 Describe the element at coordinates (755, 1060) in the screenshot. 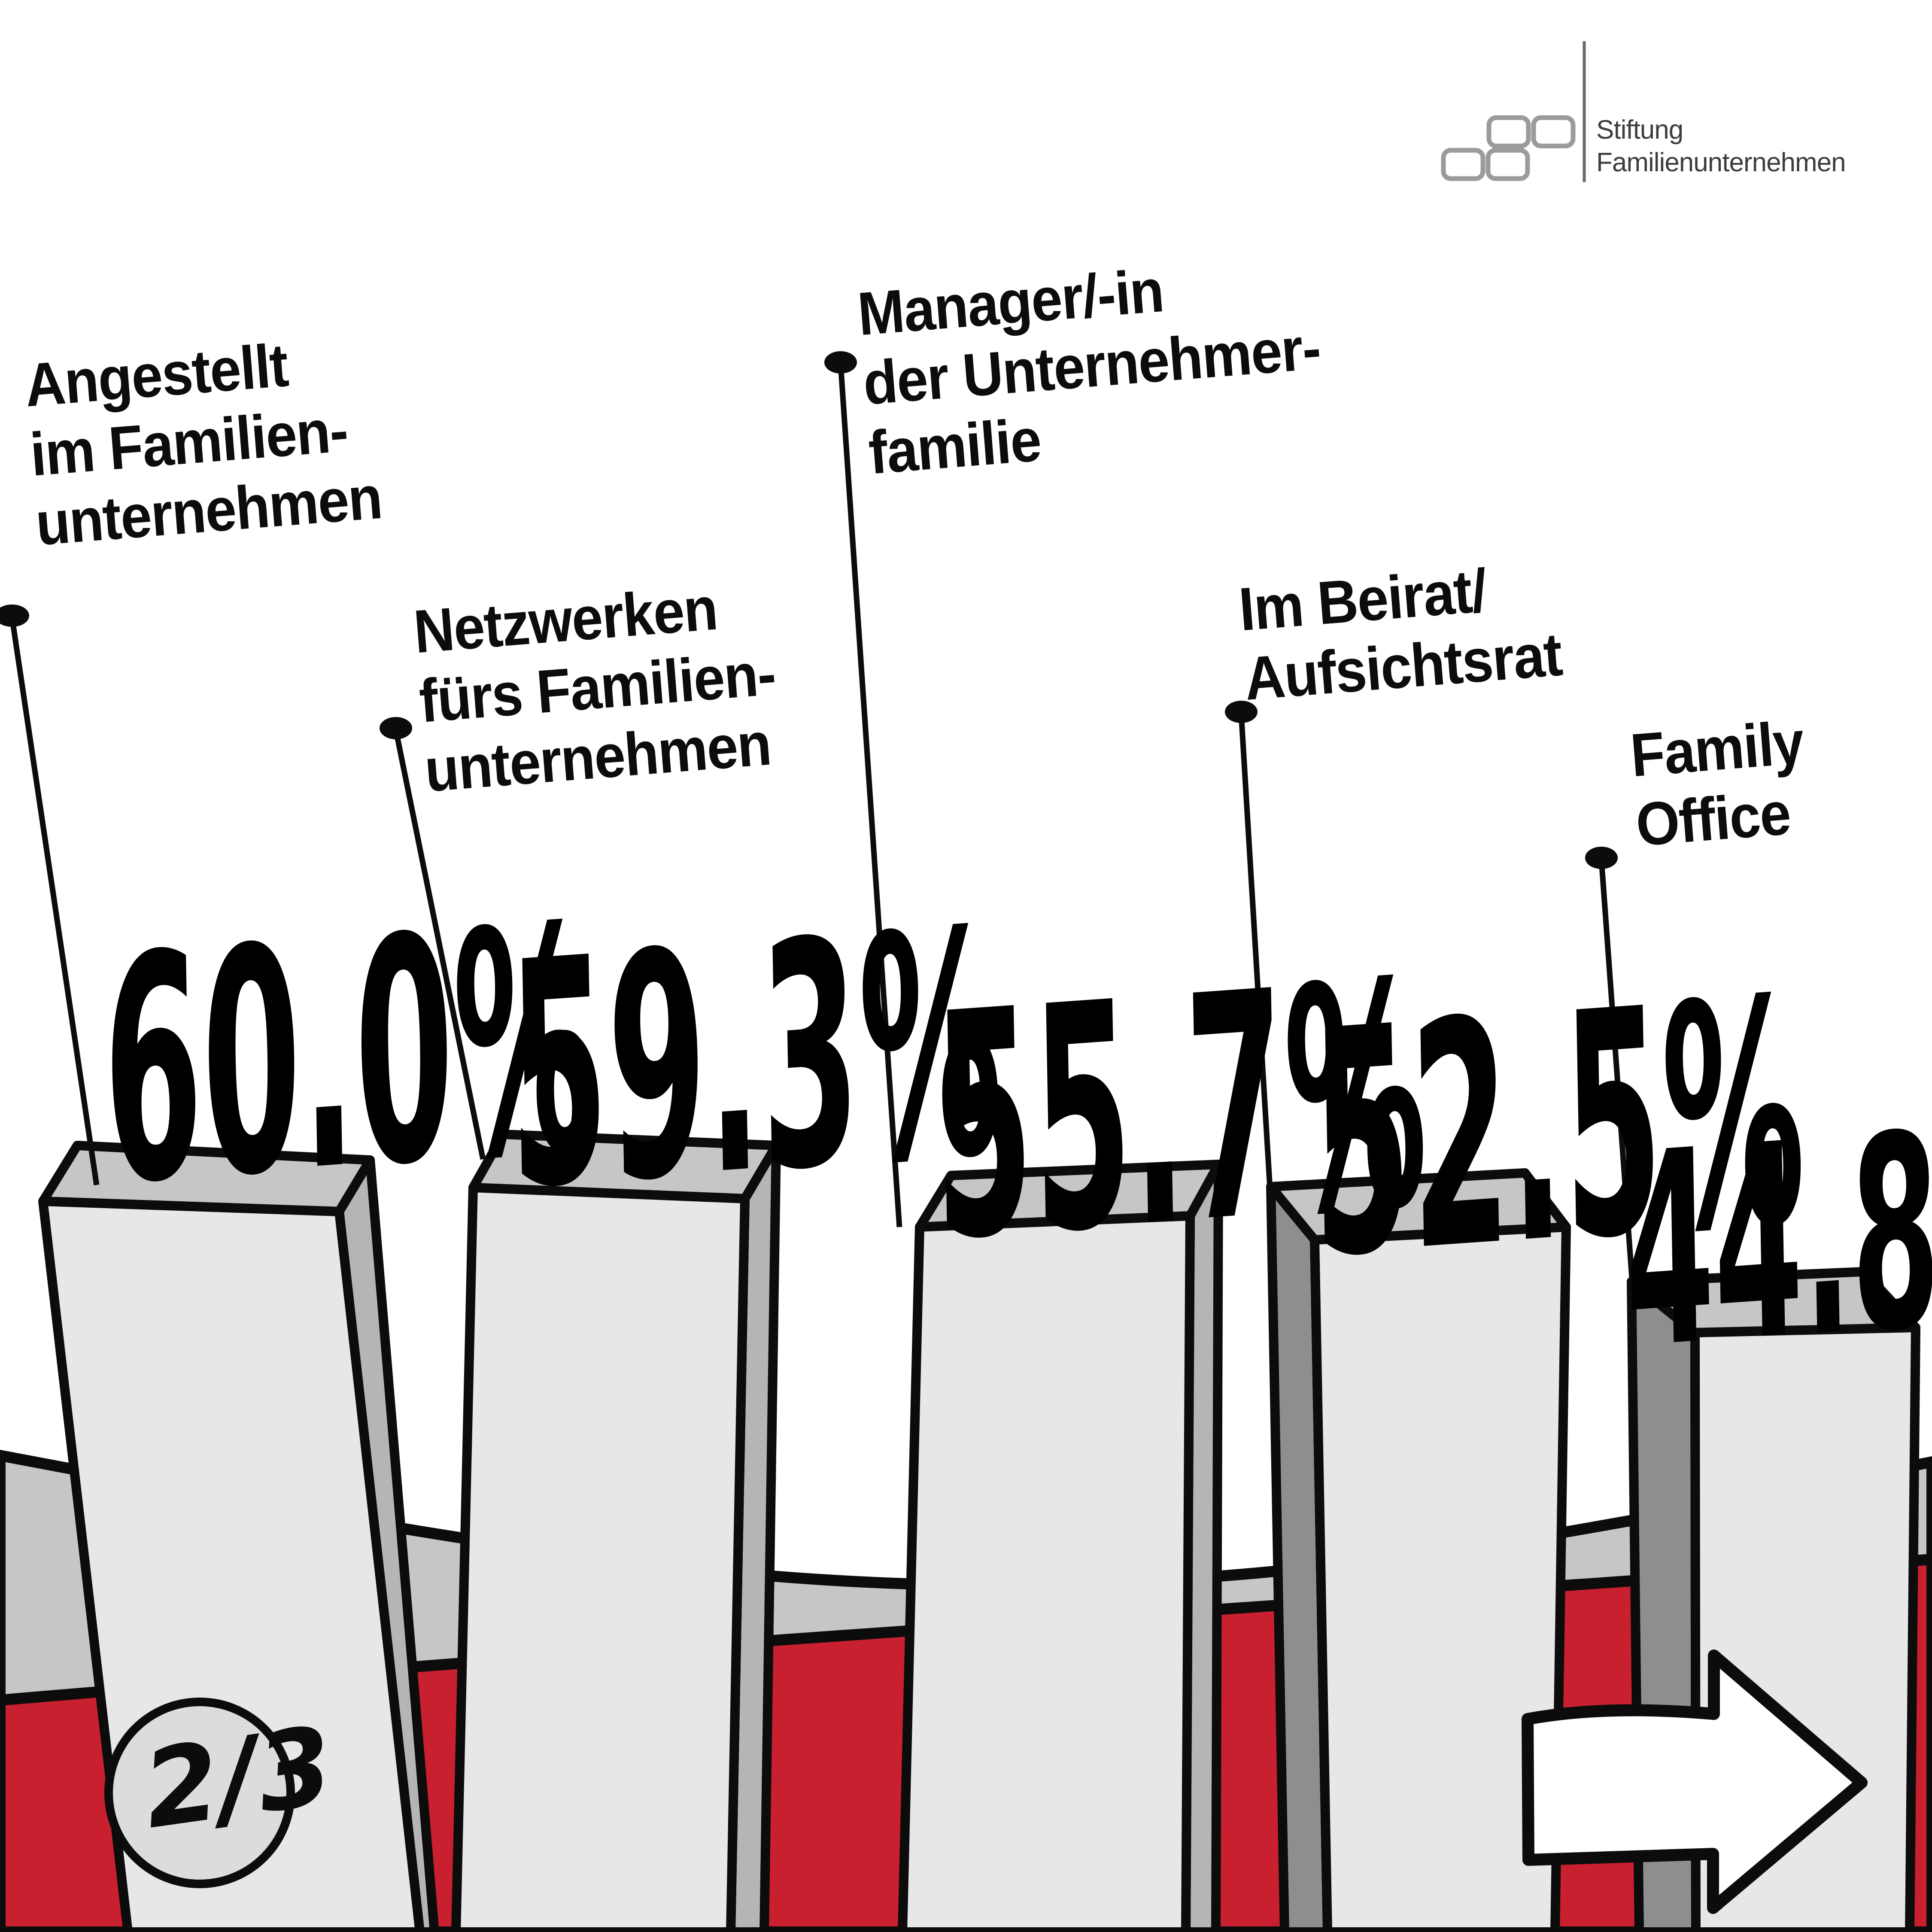

I see `value-label-2: 59.3%` at that location.